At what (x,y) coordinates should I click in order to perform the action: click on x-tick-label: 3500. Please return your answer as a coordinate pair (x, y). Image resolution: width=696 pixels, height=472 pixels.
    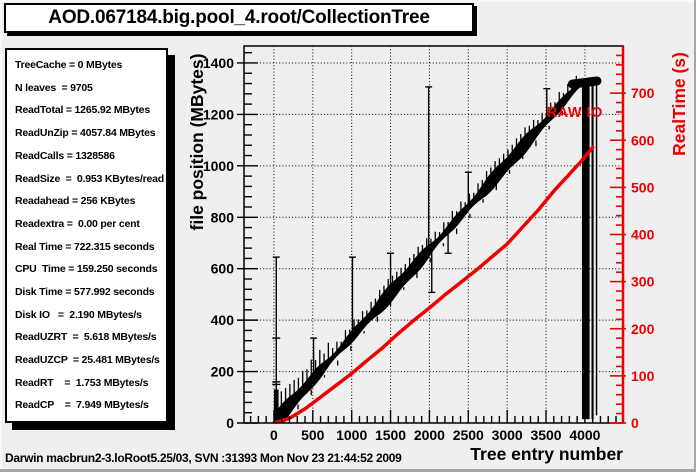
    Looking at the image, I should click on (545, 435).